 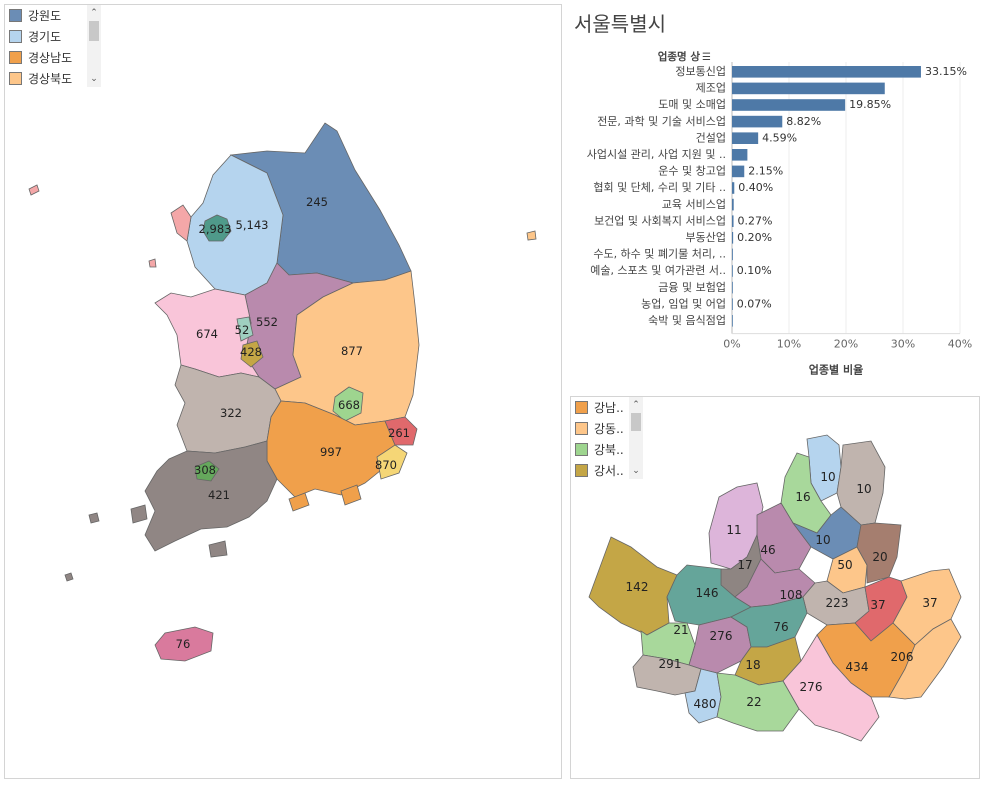 I want to click on legend-item: 강원도, so click(x=45, y=15).